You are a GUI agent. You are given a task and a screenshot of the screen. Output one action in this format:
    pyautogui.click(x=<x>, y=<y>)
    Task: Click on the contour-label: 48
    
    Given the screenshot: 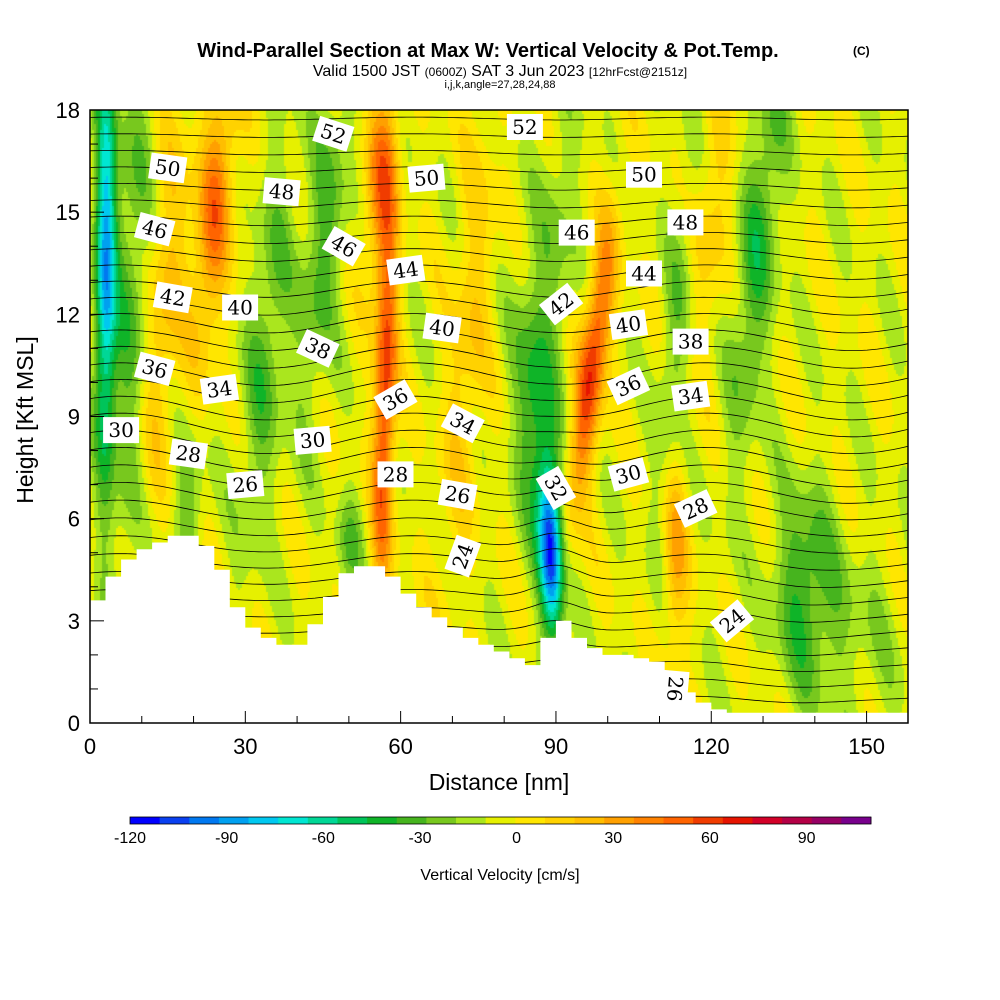 What is the action you would take?
    pyautogui.click(x=685, y=222)
    